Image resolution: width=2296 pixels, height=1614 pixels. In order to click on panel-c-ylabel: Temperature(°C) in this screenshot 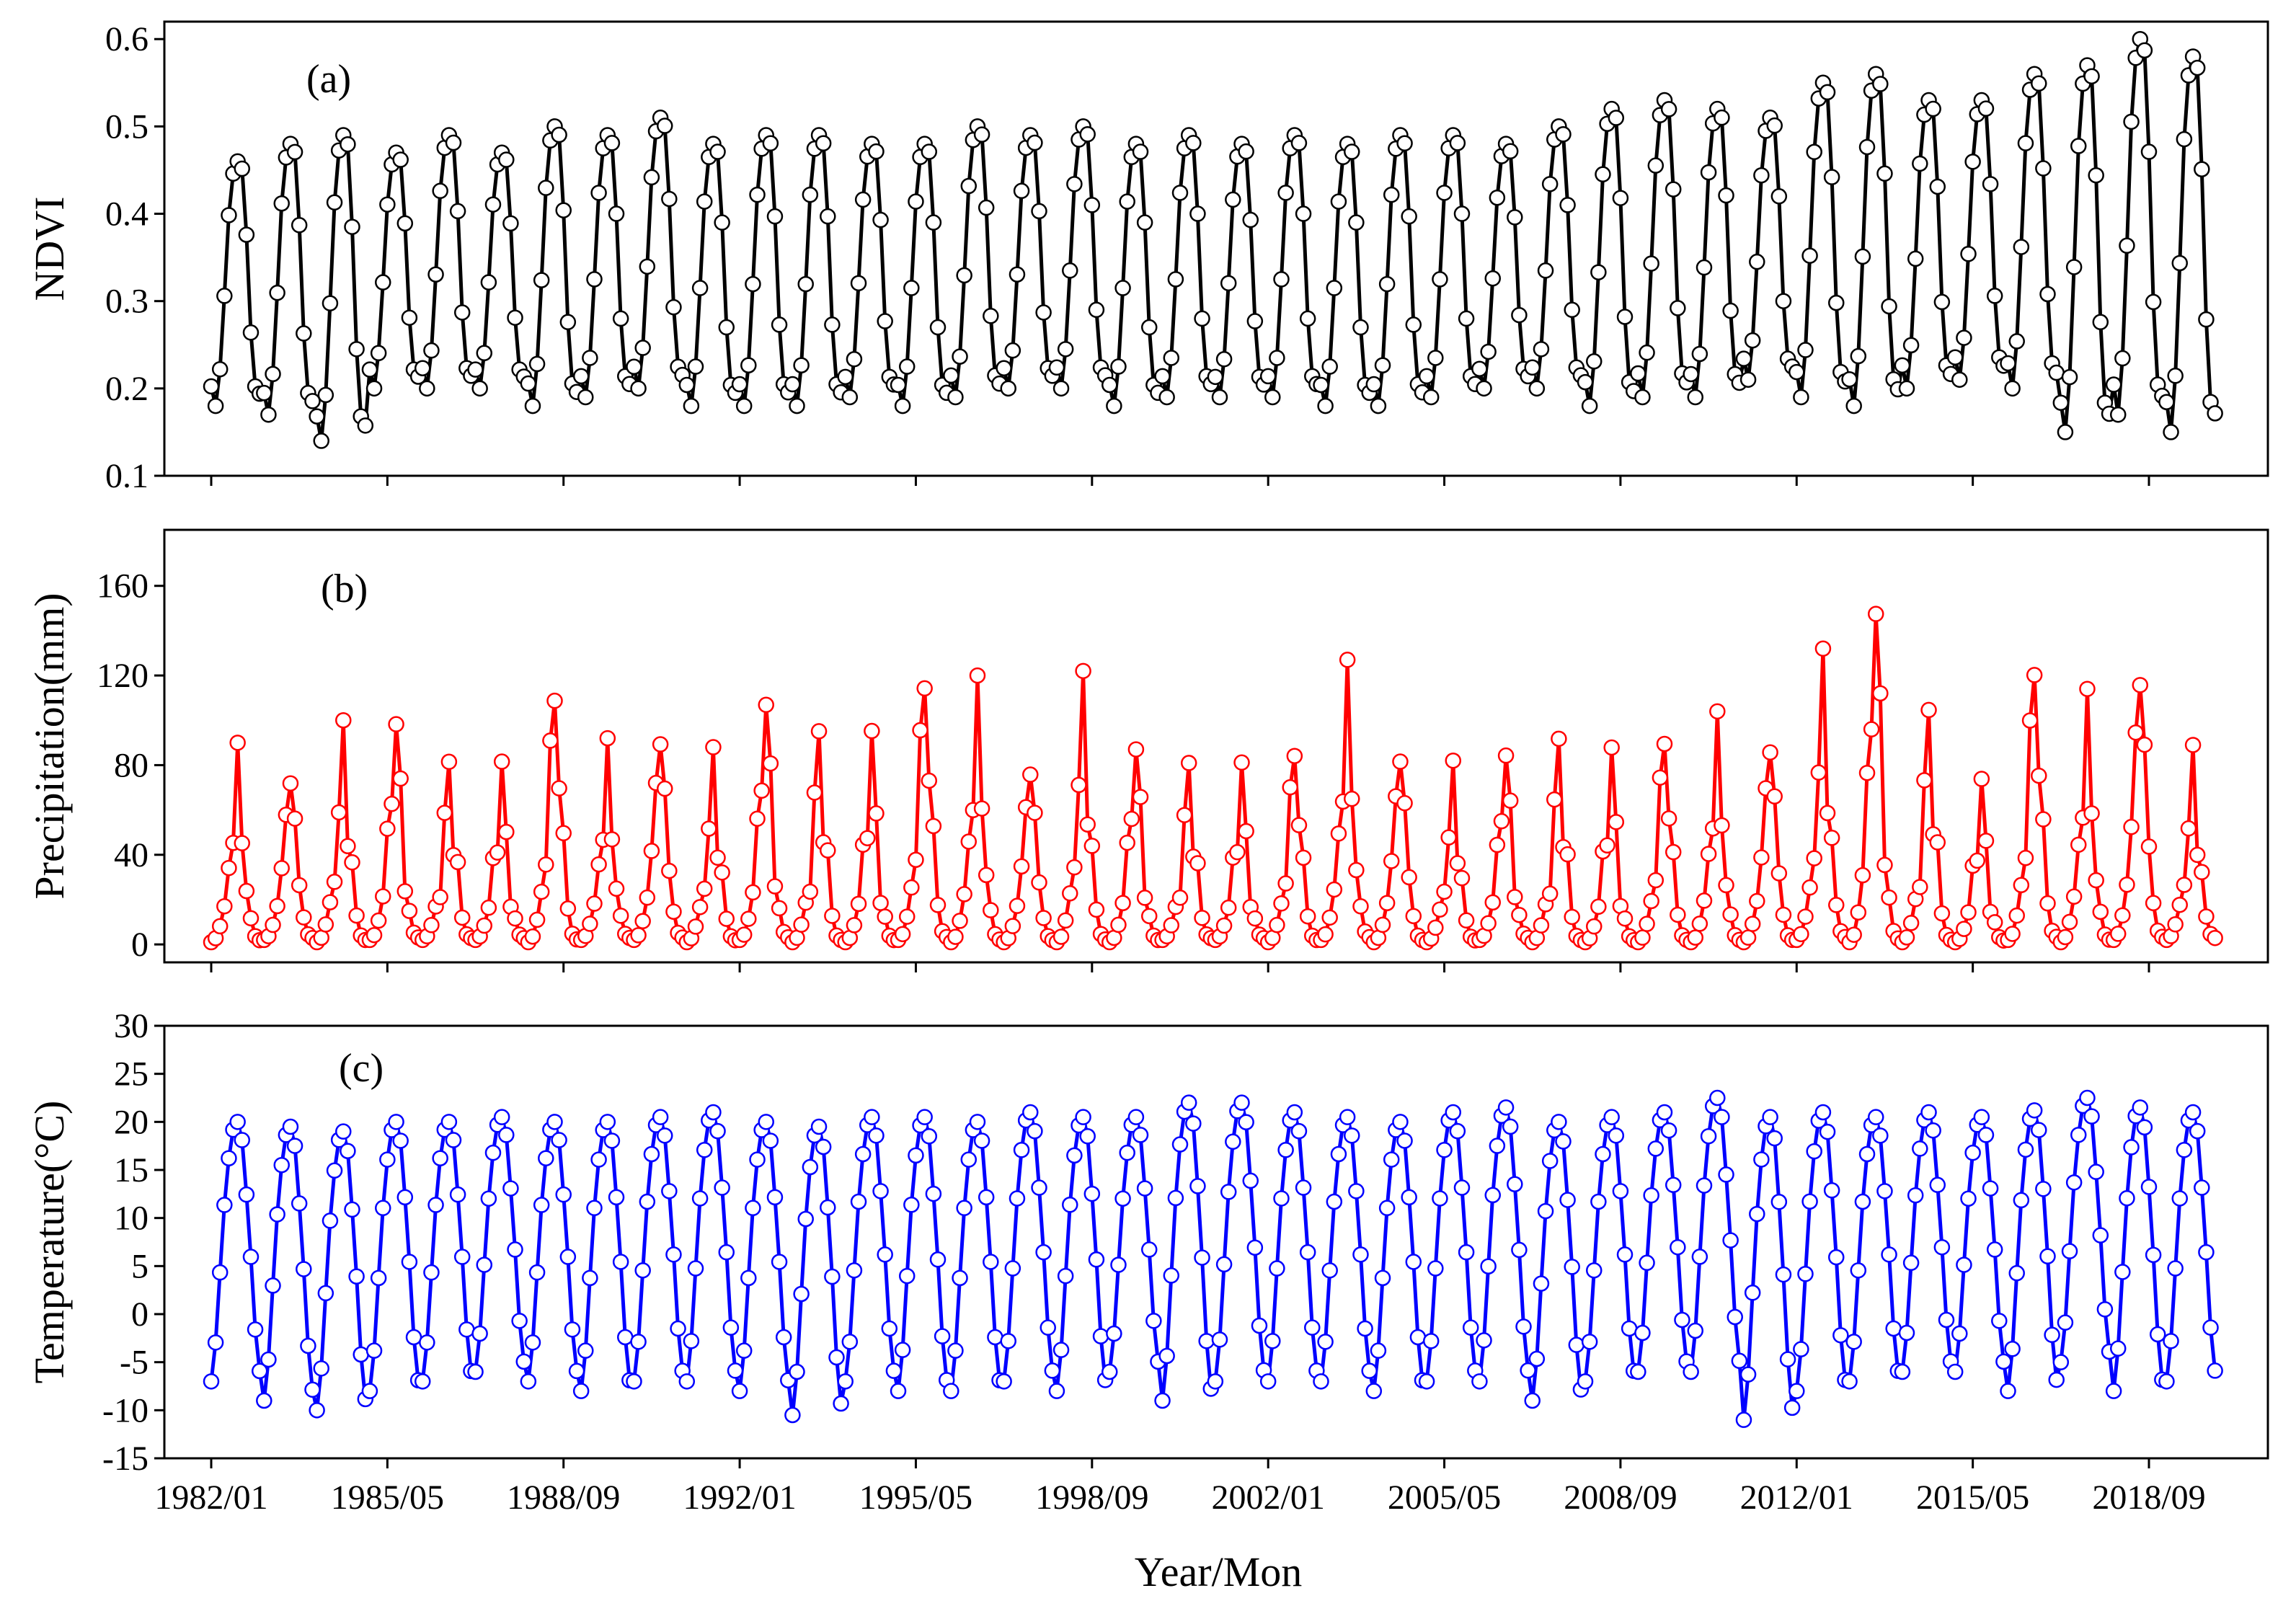, I will do `click(49, 1242)`.